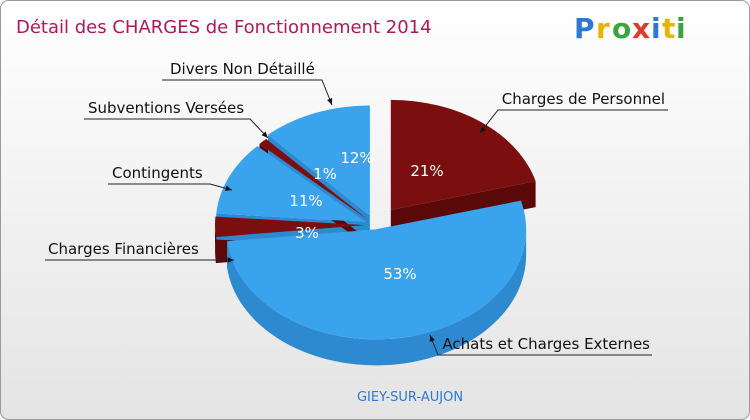  I want to click on category-label-5: Divers Non Détaillé, so click(242, 69).